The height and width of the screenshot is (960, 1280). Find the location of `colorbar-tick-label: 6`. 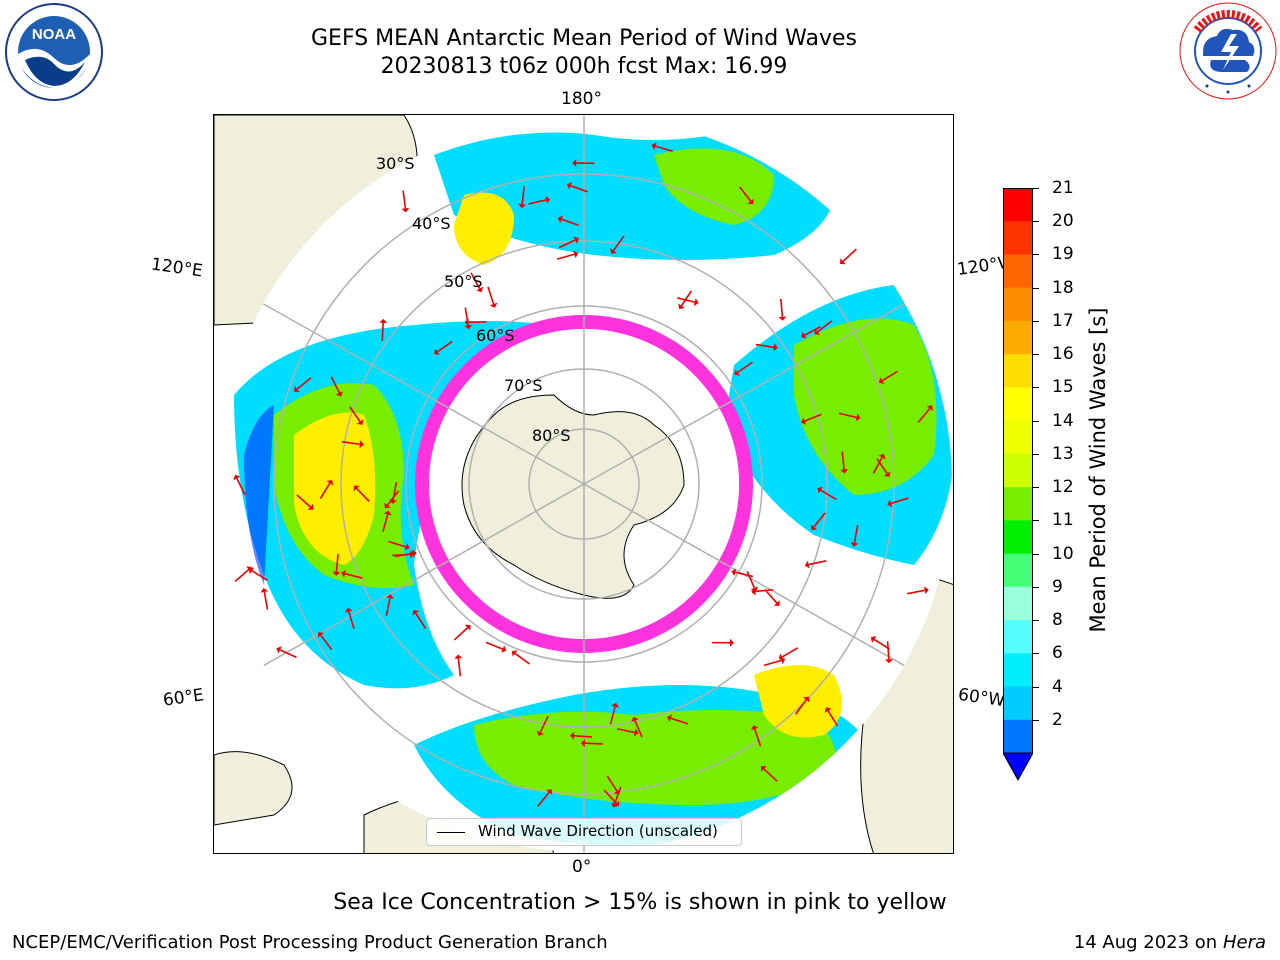

colorbar-tick-label: 6 is located at coordinates (1057, 653).